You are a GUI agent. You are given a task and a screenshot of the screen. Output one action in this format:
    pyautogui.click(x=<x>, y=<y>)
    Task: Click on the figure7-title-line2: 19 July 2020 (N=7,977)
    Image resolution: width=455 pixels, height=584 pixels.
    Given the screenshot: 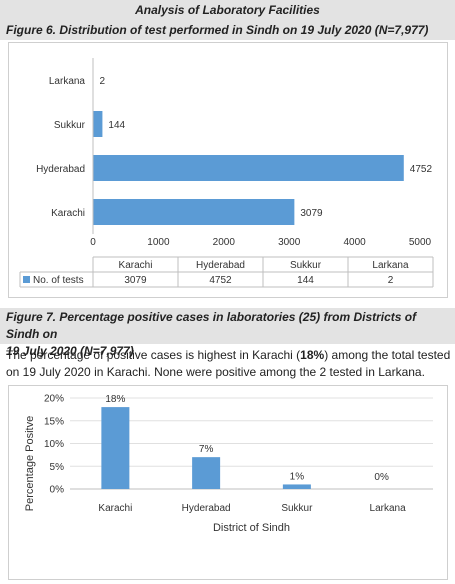 What is the action you would take?
    pyautogui.click(x=70, y=351)
    